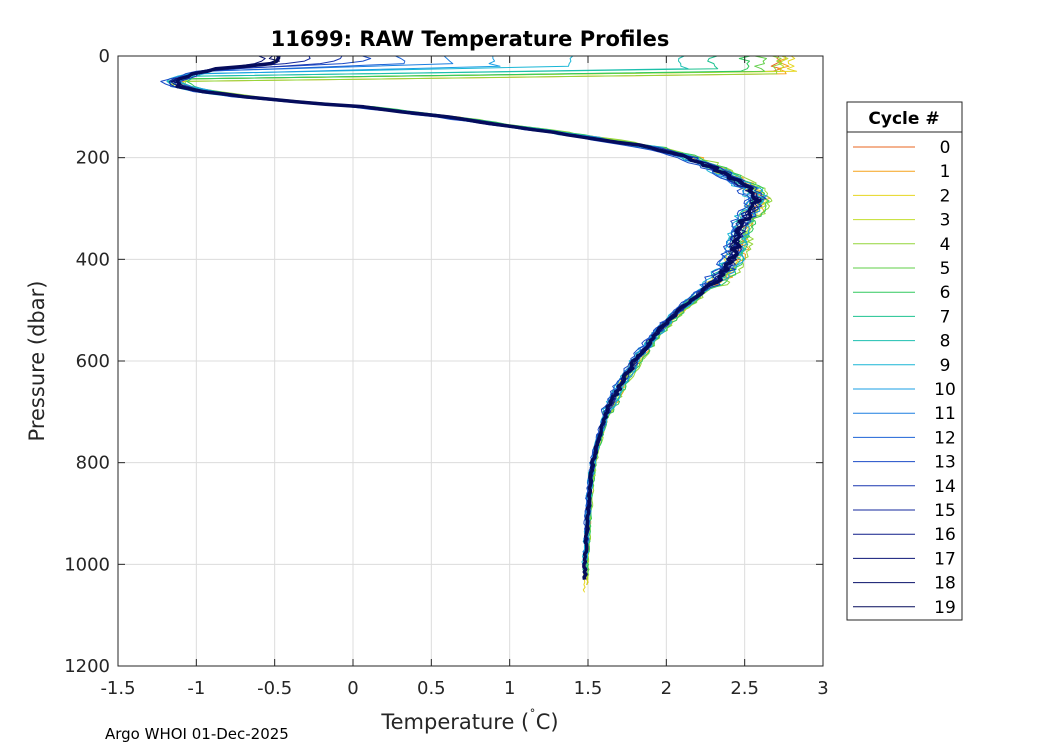  What do you see at coordinates (945, 390) in the screenshot?
I see `legend-label-cycle-10: 10` at bounding box center [945, 390].